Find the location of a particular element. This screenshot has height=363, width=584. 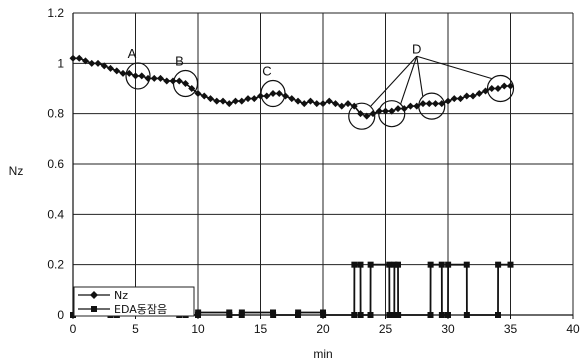

y-tick-label: 1.2 is located at coordinates (55, 13).